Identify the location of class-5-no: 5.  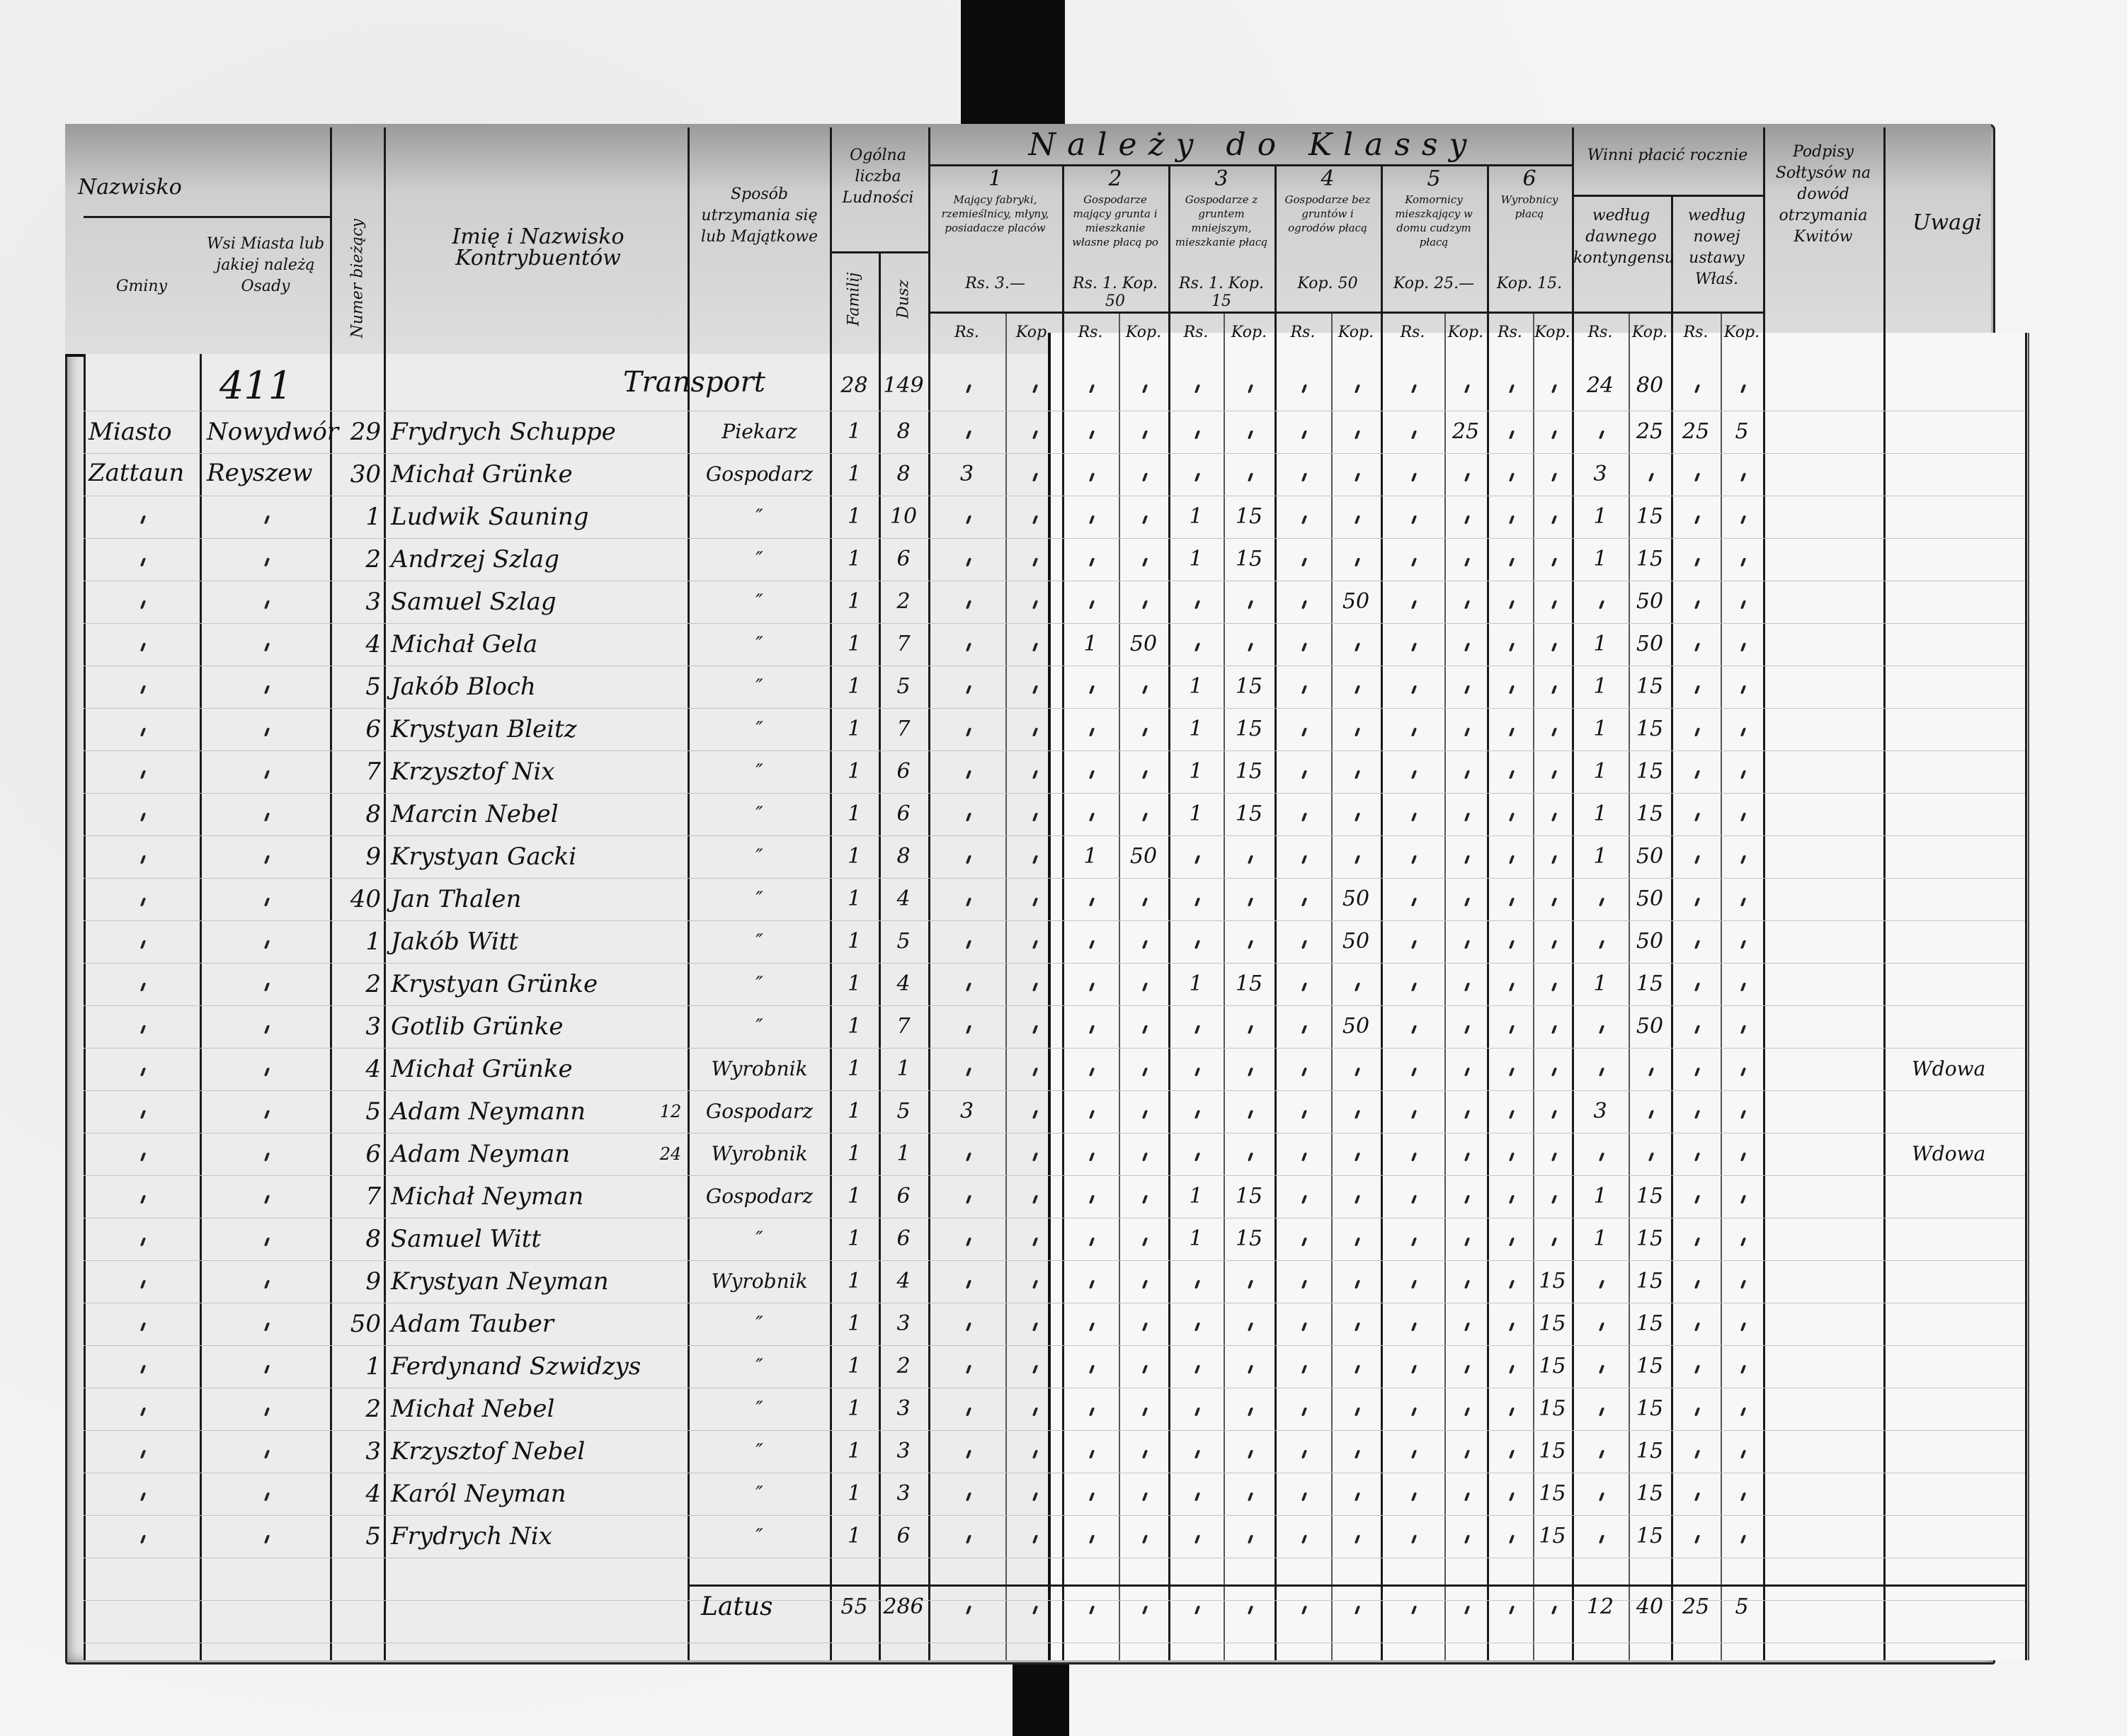
(1434, 178).